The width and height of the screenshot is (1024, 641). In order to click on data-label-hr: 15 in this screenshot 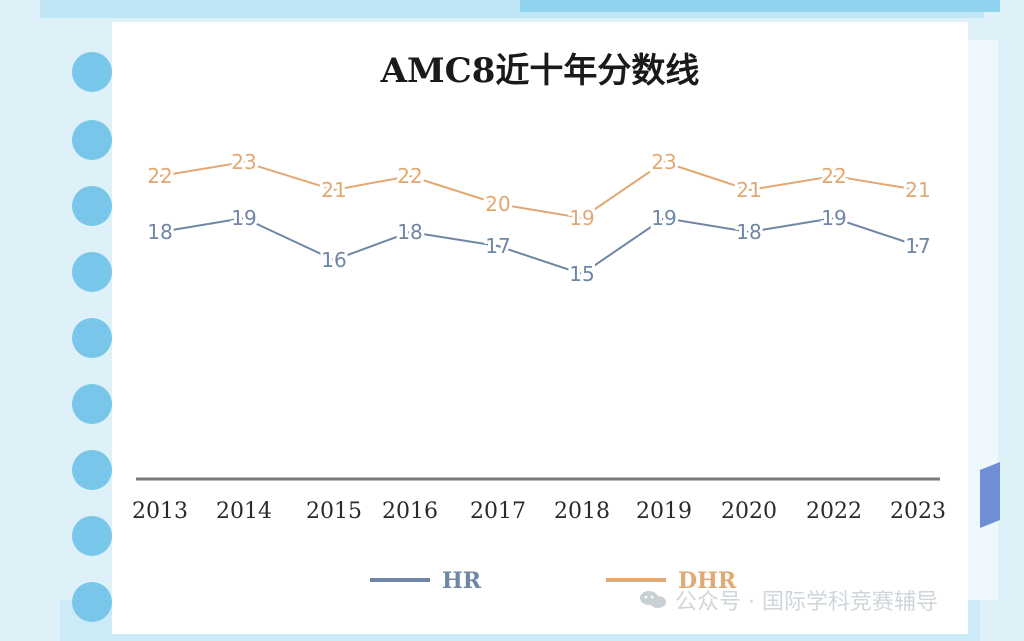, I will do `click(581, 274)`.